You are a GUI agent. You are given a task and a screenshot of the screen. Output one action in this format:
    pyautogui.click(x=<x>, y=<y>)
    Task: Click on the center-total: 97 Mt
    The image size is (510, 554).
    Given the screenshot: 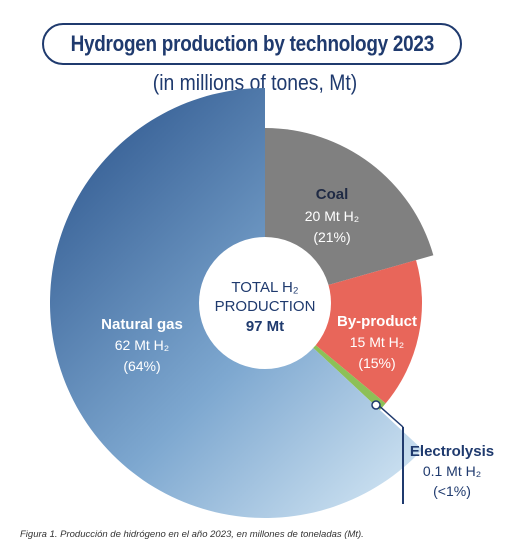 What is the action you would take?
    pyautogui.click(x=265, y=326)
    